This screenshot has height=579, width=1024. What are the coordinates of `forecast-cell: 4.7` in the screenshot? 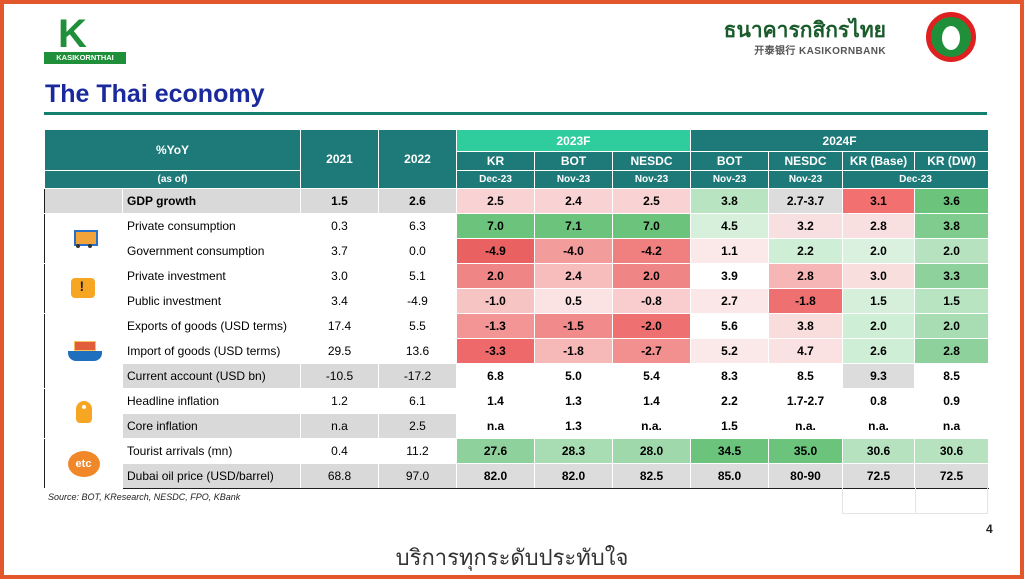 It's located at (806, 351).